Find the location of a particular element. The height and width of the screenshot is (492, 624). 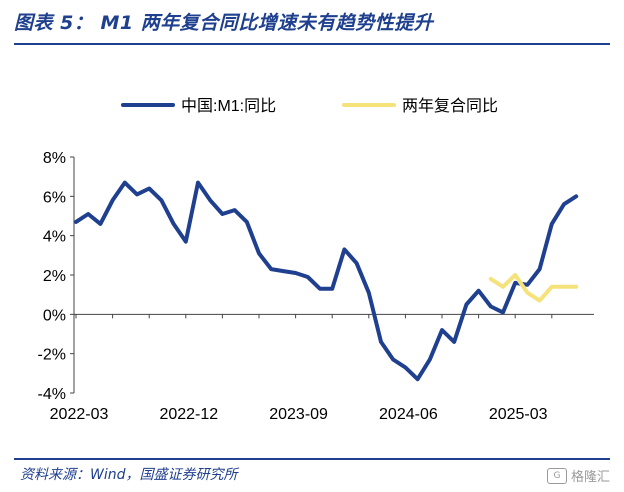

y-tick-label: 4% is located at coordinates (54, 237).